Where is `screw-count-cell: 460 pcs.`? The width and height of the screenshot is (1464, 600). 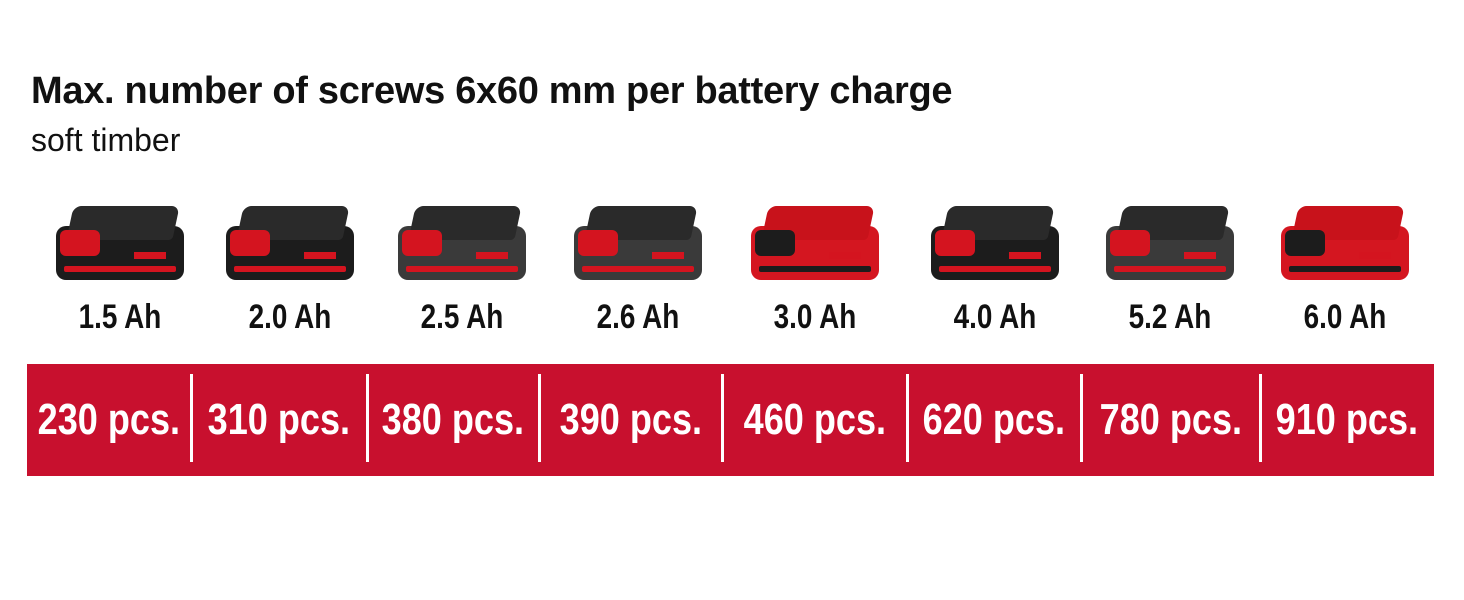
screw-count-cell: 460 pcs. is located at coordinates (814, 420).